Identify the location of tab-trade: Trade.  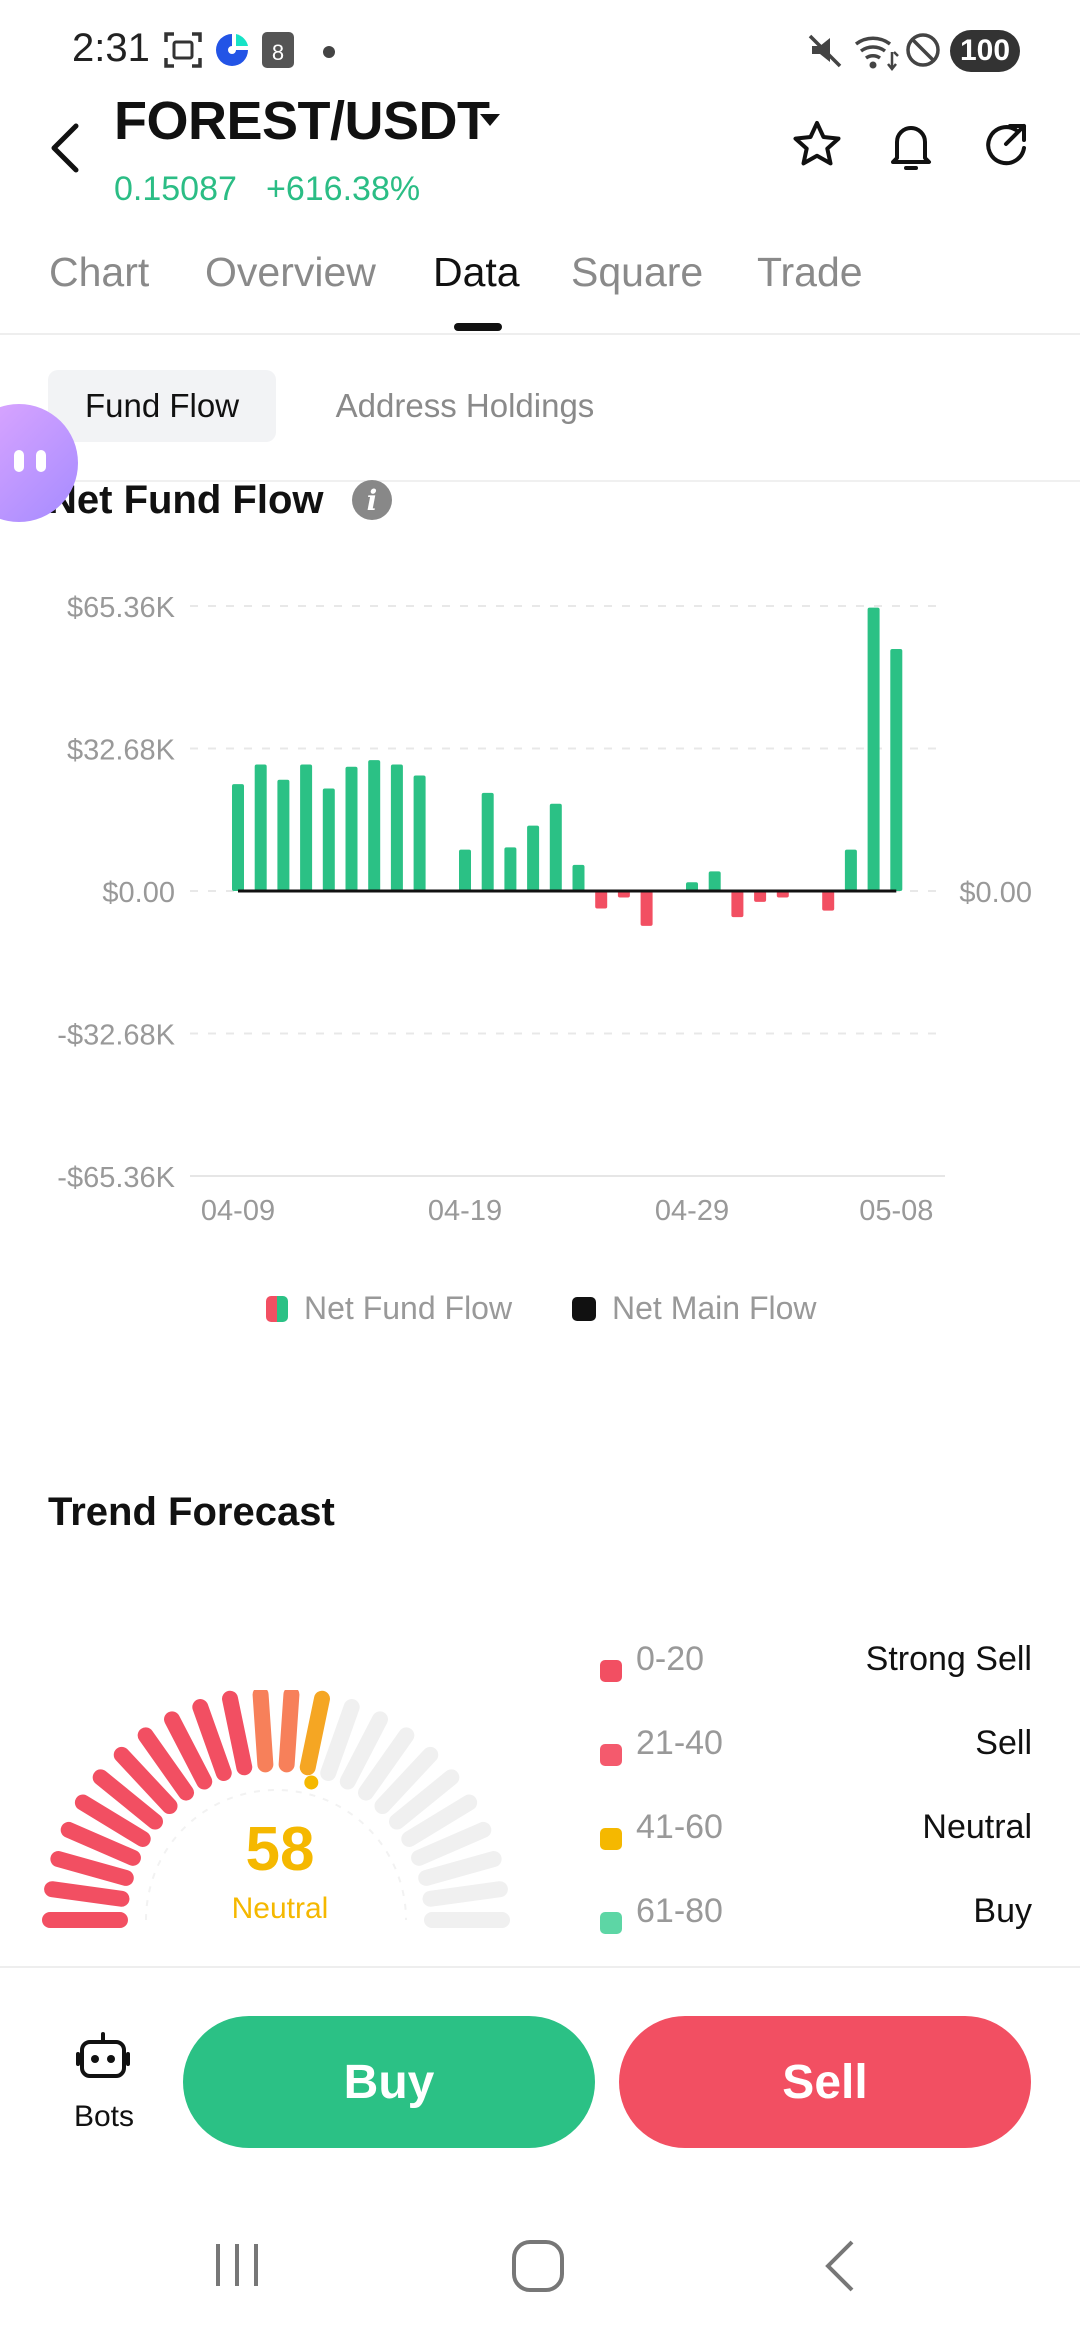
(810, 272).